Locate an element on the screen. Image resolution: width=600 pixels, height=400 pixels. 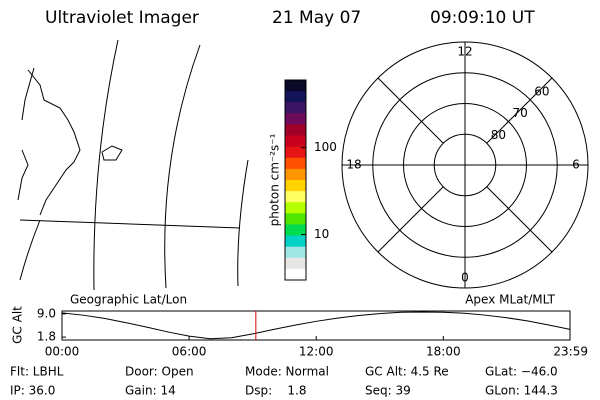
info-field: Gain: 14 is located at coordinates (150, 391).